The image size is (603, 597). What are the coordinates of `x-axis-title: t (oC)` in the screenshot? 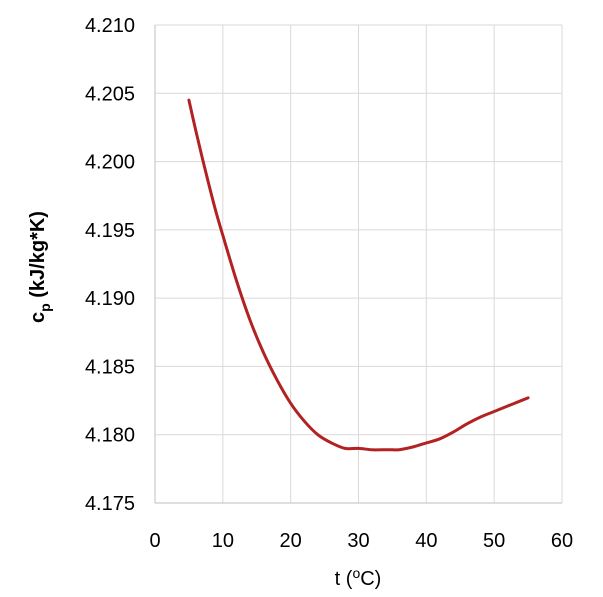 It's located at (358, 577).